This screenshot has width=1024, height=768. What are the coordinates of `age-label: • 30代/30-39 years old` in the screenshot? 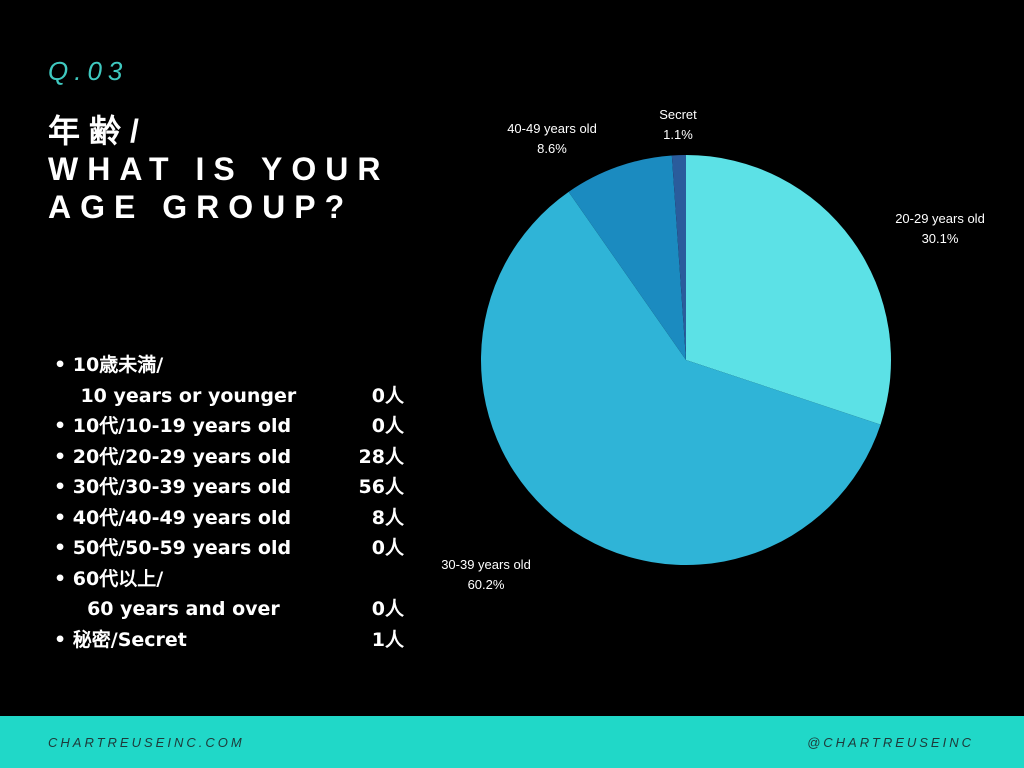 It's located at (173, 487).